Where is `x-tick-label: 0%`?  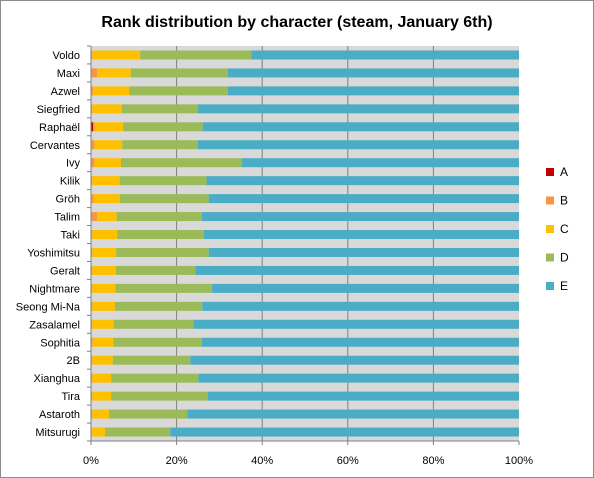 x-tick-label: 0% is located at coordinates (91, 461).